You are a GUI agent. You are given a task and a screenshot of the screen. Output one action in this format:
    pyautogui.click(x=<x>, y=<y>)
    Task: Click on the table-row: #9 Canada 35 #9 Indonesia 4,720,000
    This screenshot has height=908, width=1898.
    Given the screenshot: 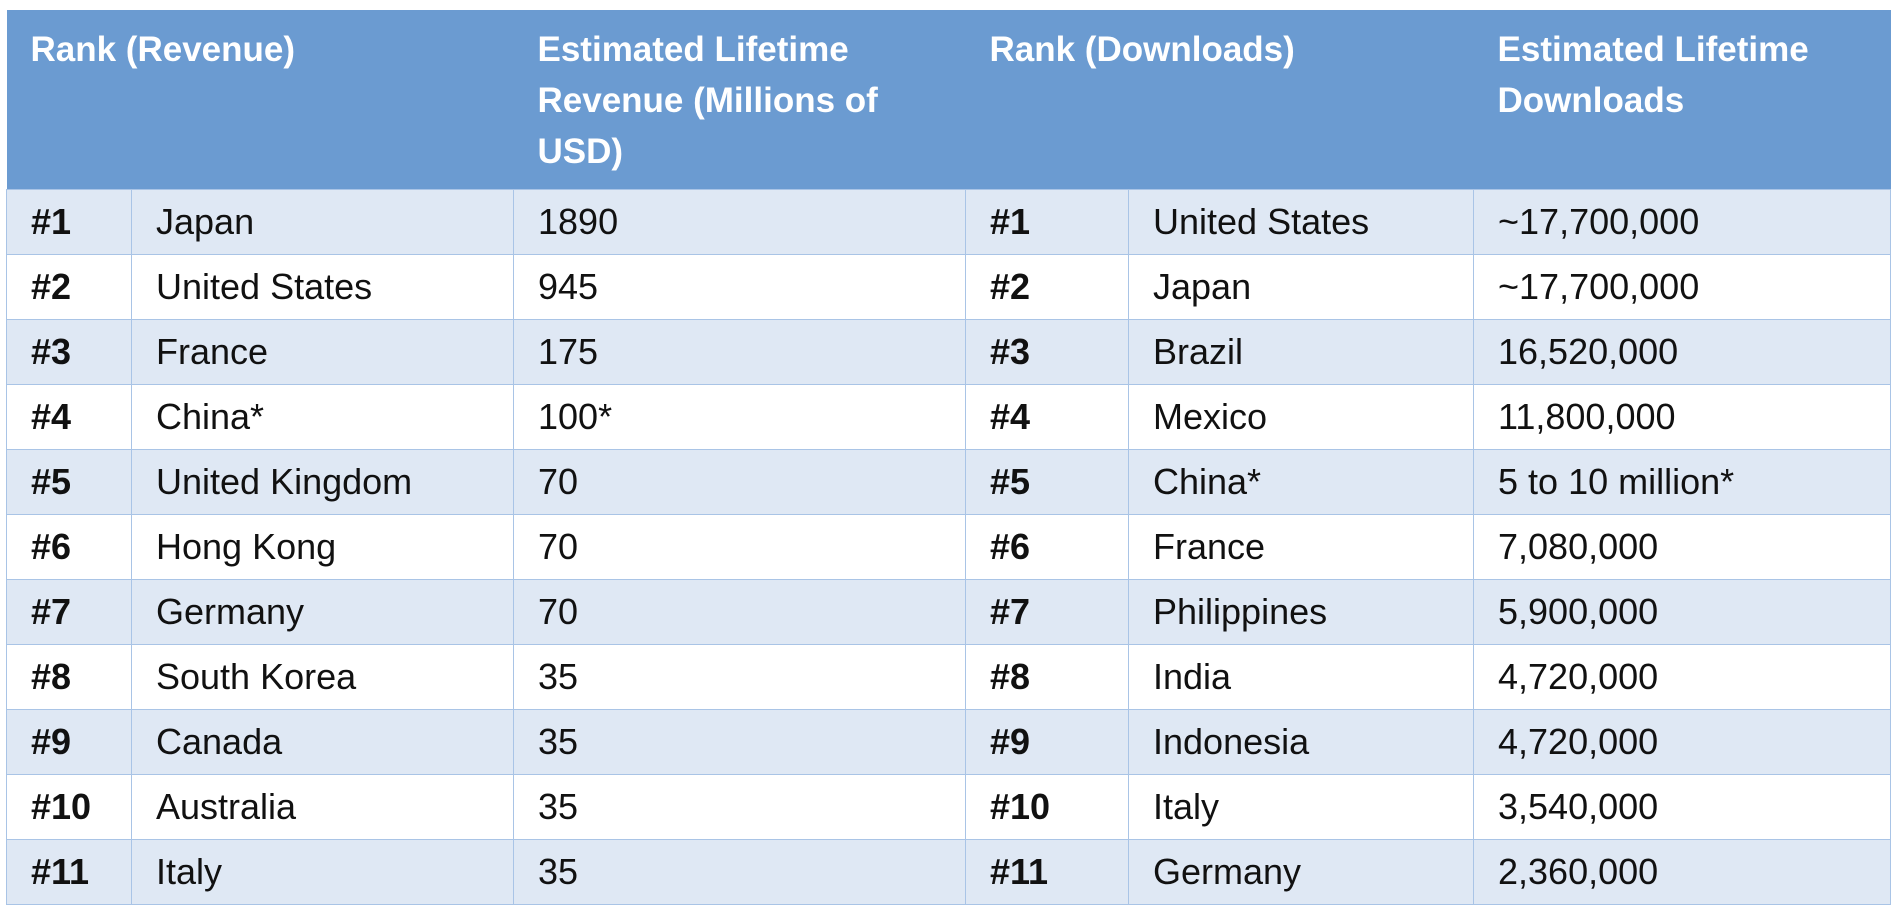 What is the action you would take?
    pyautogui.click(x=949, y=742)
    